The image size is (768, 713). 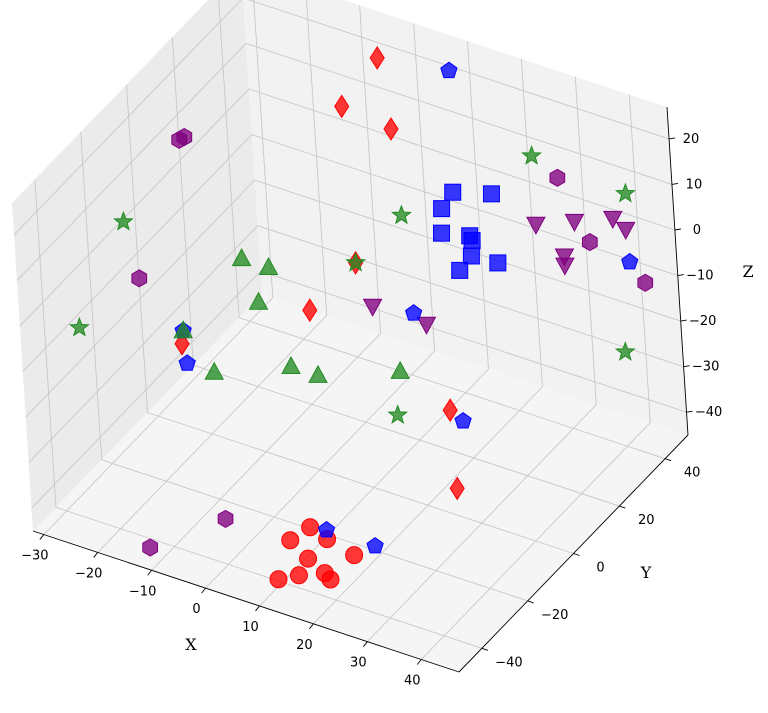 What do you see at coordinates (697, 230) in the screenshot?
I see `z-tick-label: 0` at bounding box center [697, 230].